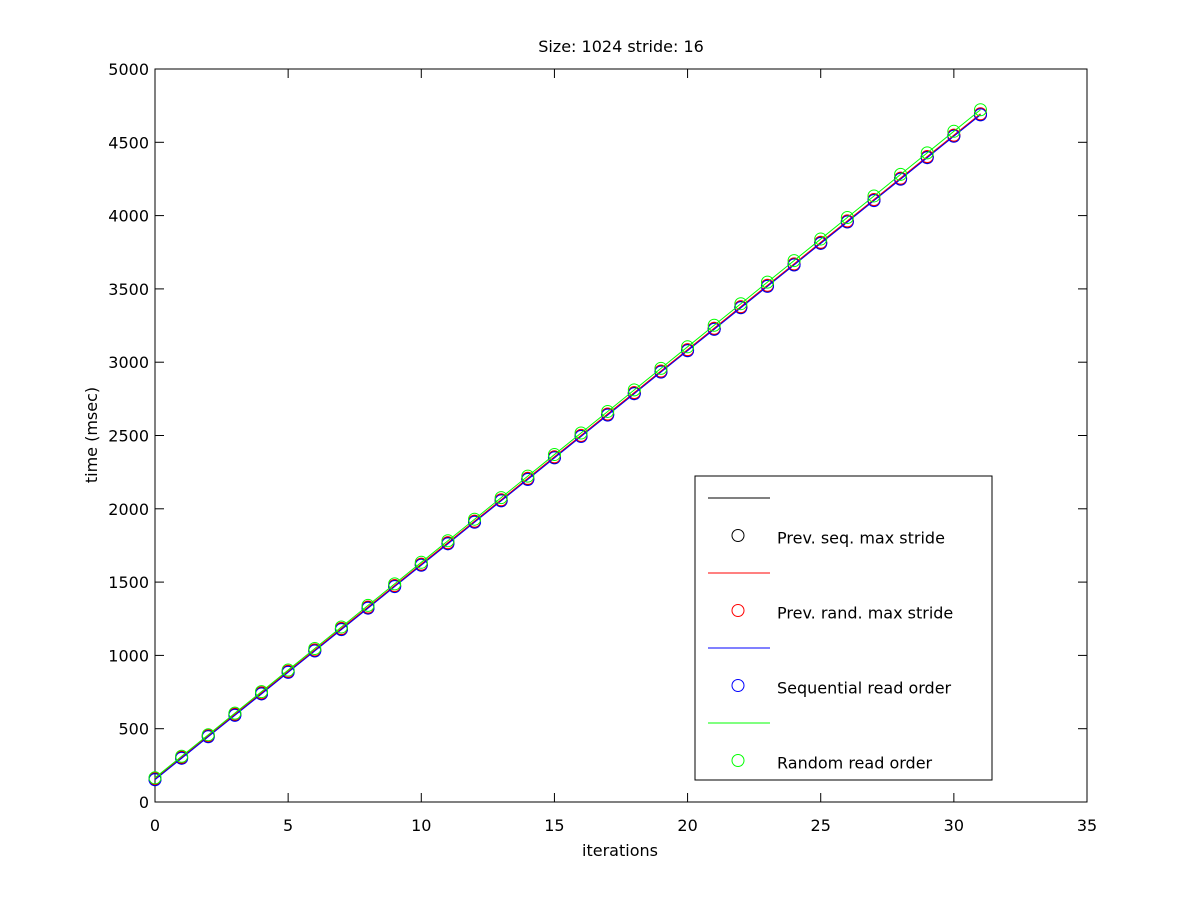  What do you see at coordinates (864, 688) in the screenshot?
I see `legend-label: Sequential read order` at bounding box center [864, 688].